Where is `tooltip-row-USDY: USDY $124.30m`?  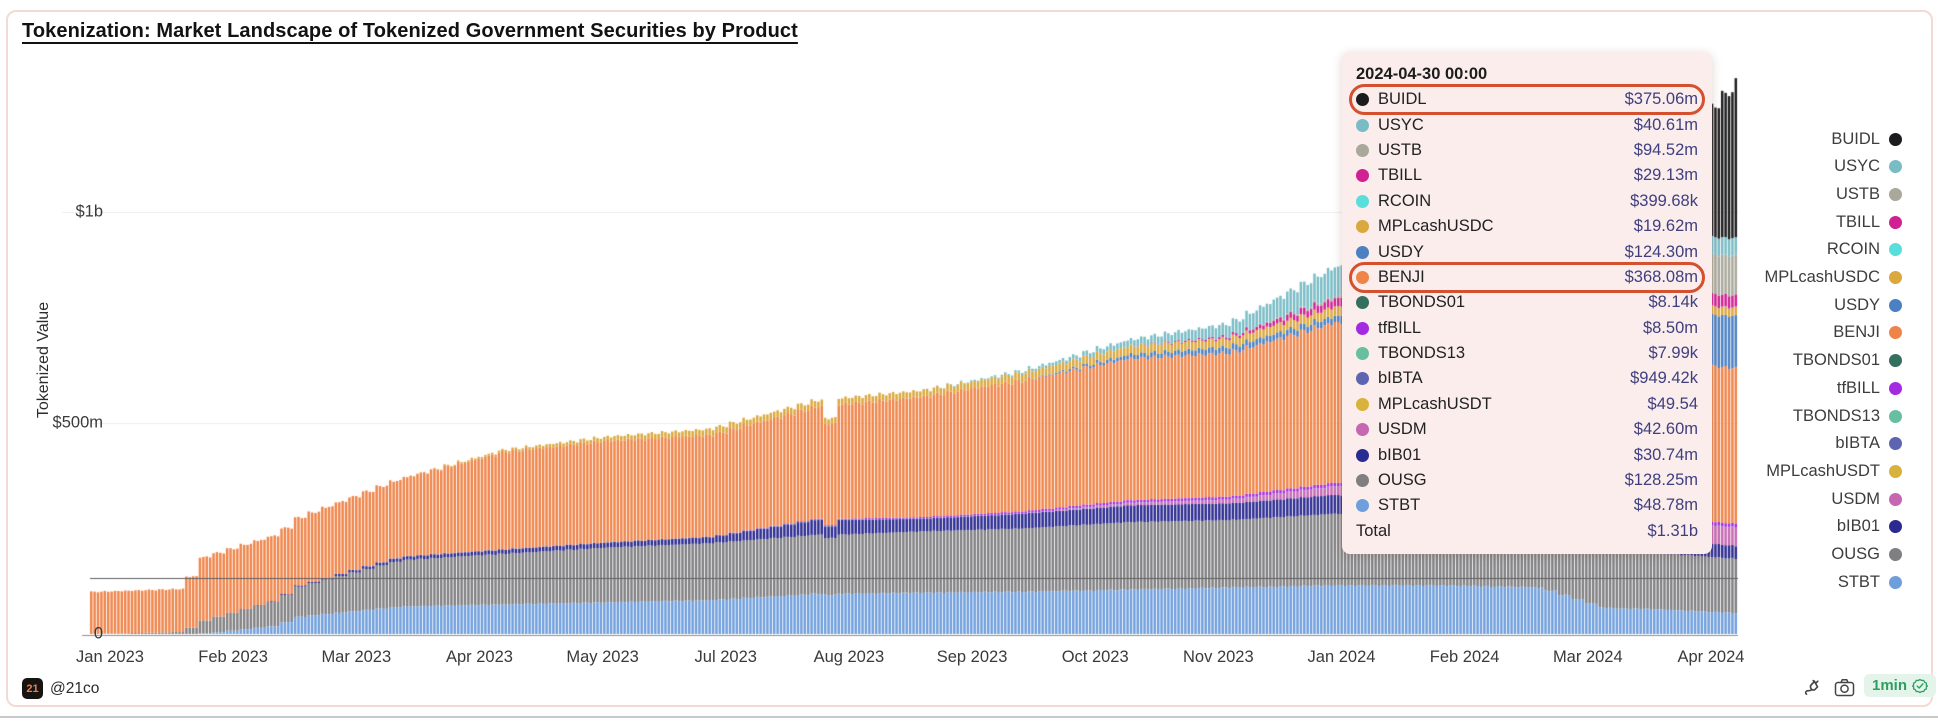
tooltip-row-USDY: USDY $124.30m is located at coordinates (1527, 251).